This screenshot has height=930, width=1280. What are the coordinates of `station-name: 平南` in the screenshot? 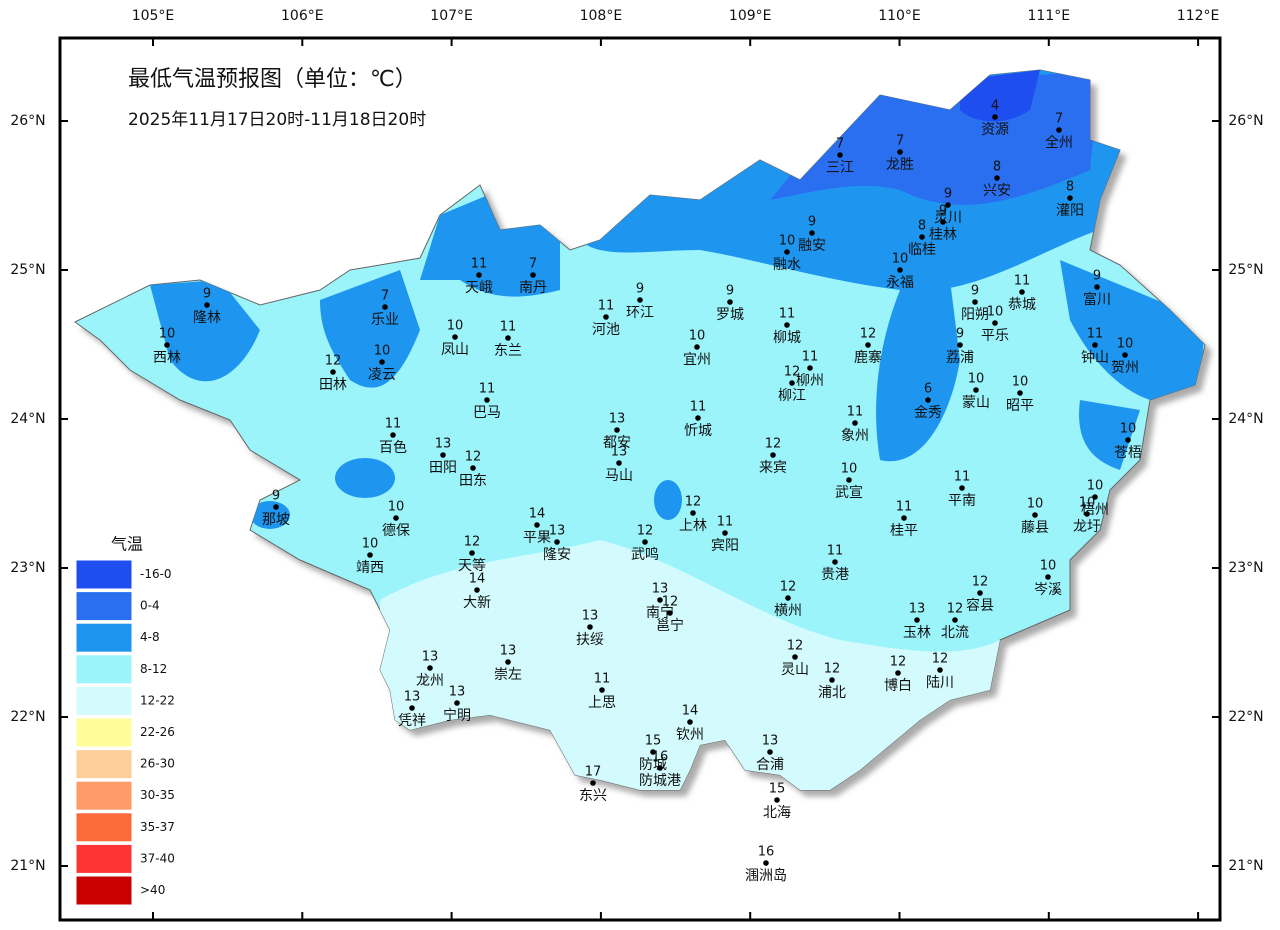 It's located at (962, 501).